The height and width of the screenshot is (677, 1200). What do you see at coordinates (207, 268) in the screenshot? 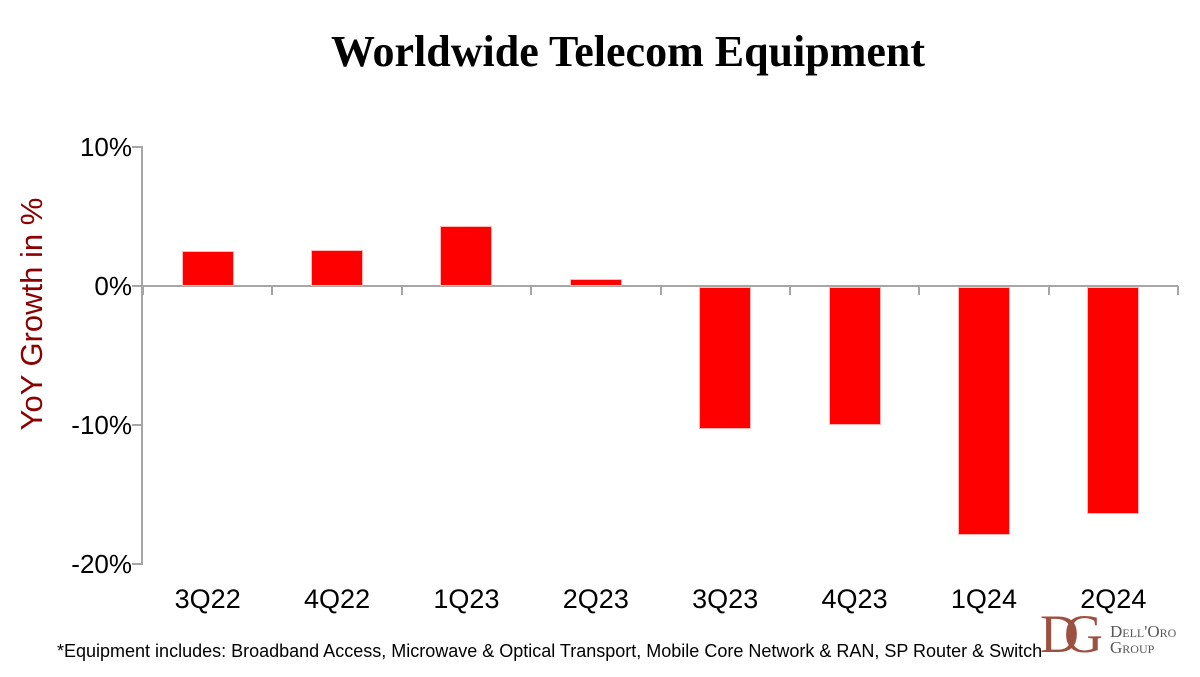
I see `bar-3Q22` at bounding box center [207, 268].